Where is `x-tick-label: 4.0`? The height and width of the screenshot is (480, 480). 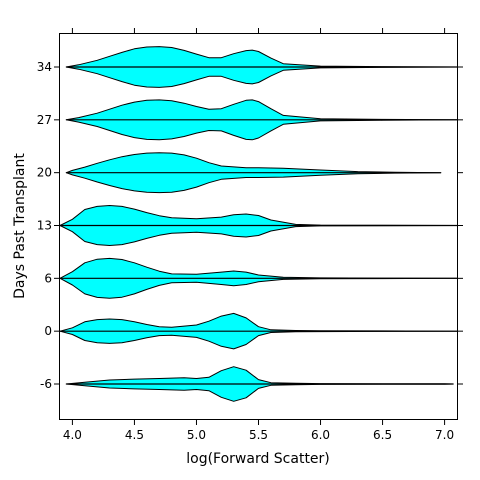 x-tick-label: 4.0 is located at coordinates (72, 435).